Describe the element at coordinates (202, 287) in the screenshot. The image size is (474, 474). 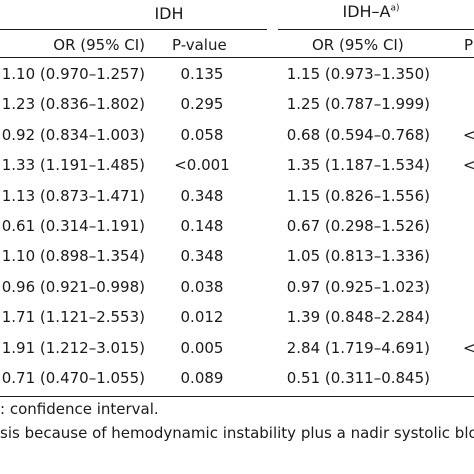
I see `cell-pvalue-idh: 0.038` at that location.